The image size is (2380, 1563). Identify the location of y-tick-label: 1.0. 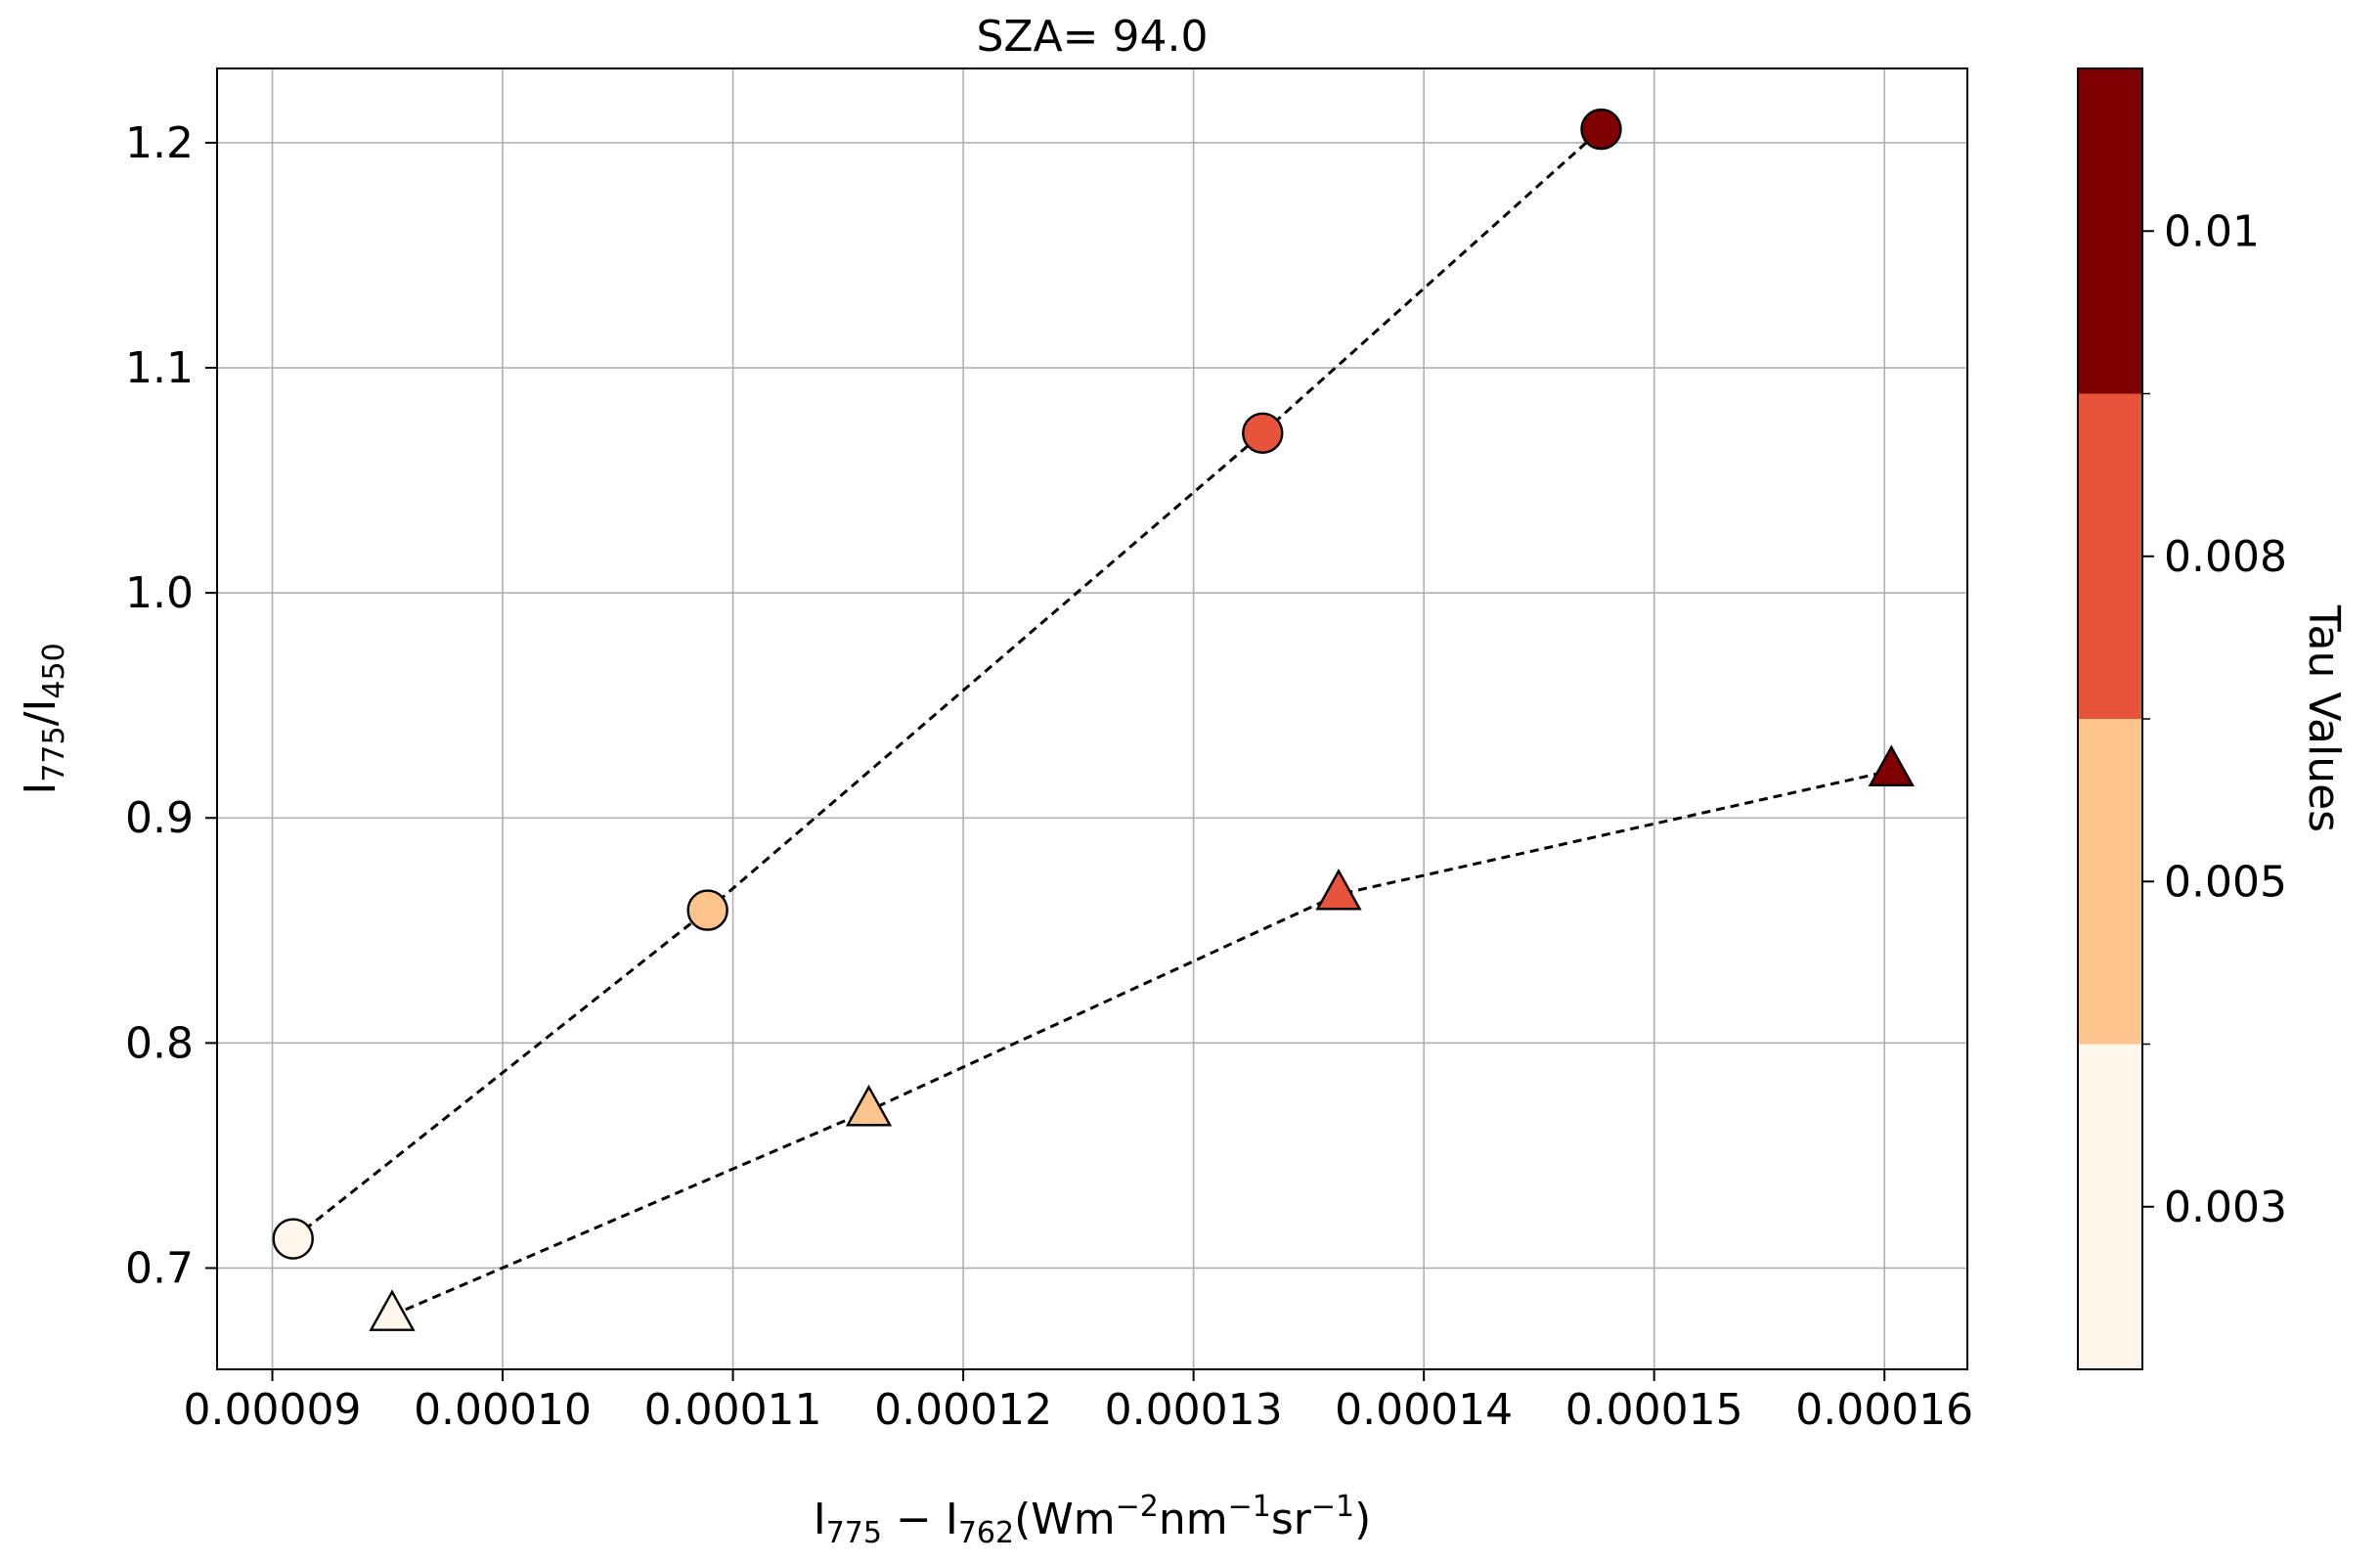
(159, 593).